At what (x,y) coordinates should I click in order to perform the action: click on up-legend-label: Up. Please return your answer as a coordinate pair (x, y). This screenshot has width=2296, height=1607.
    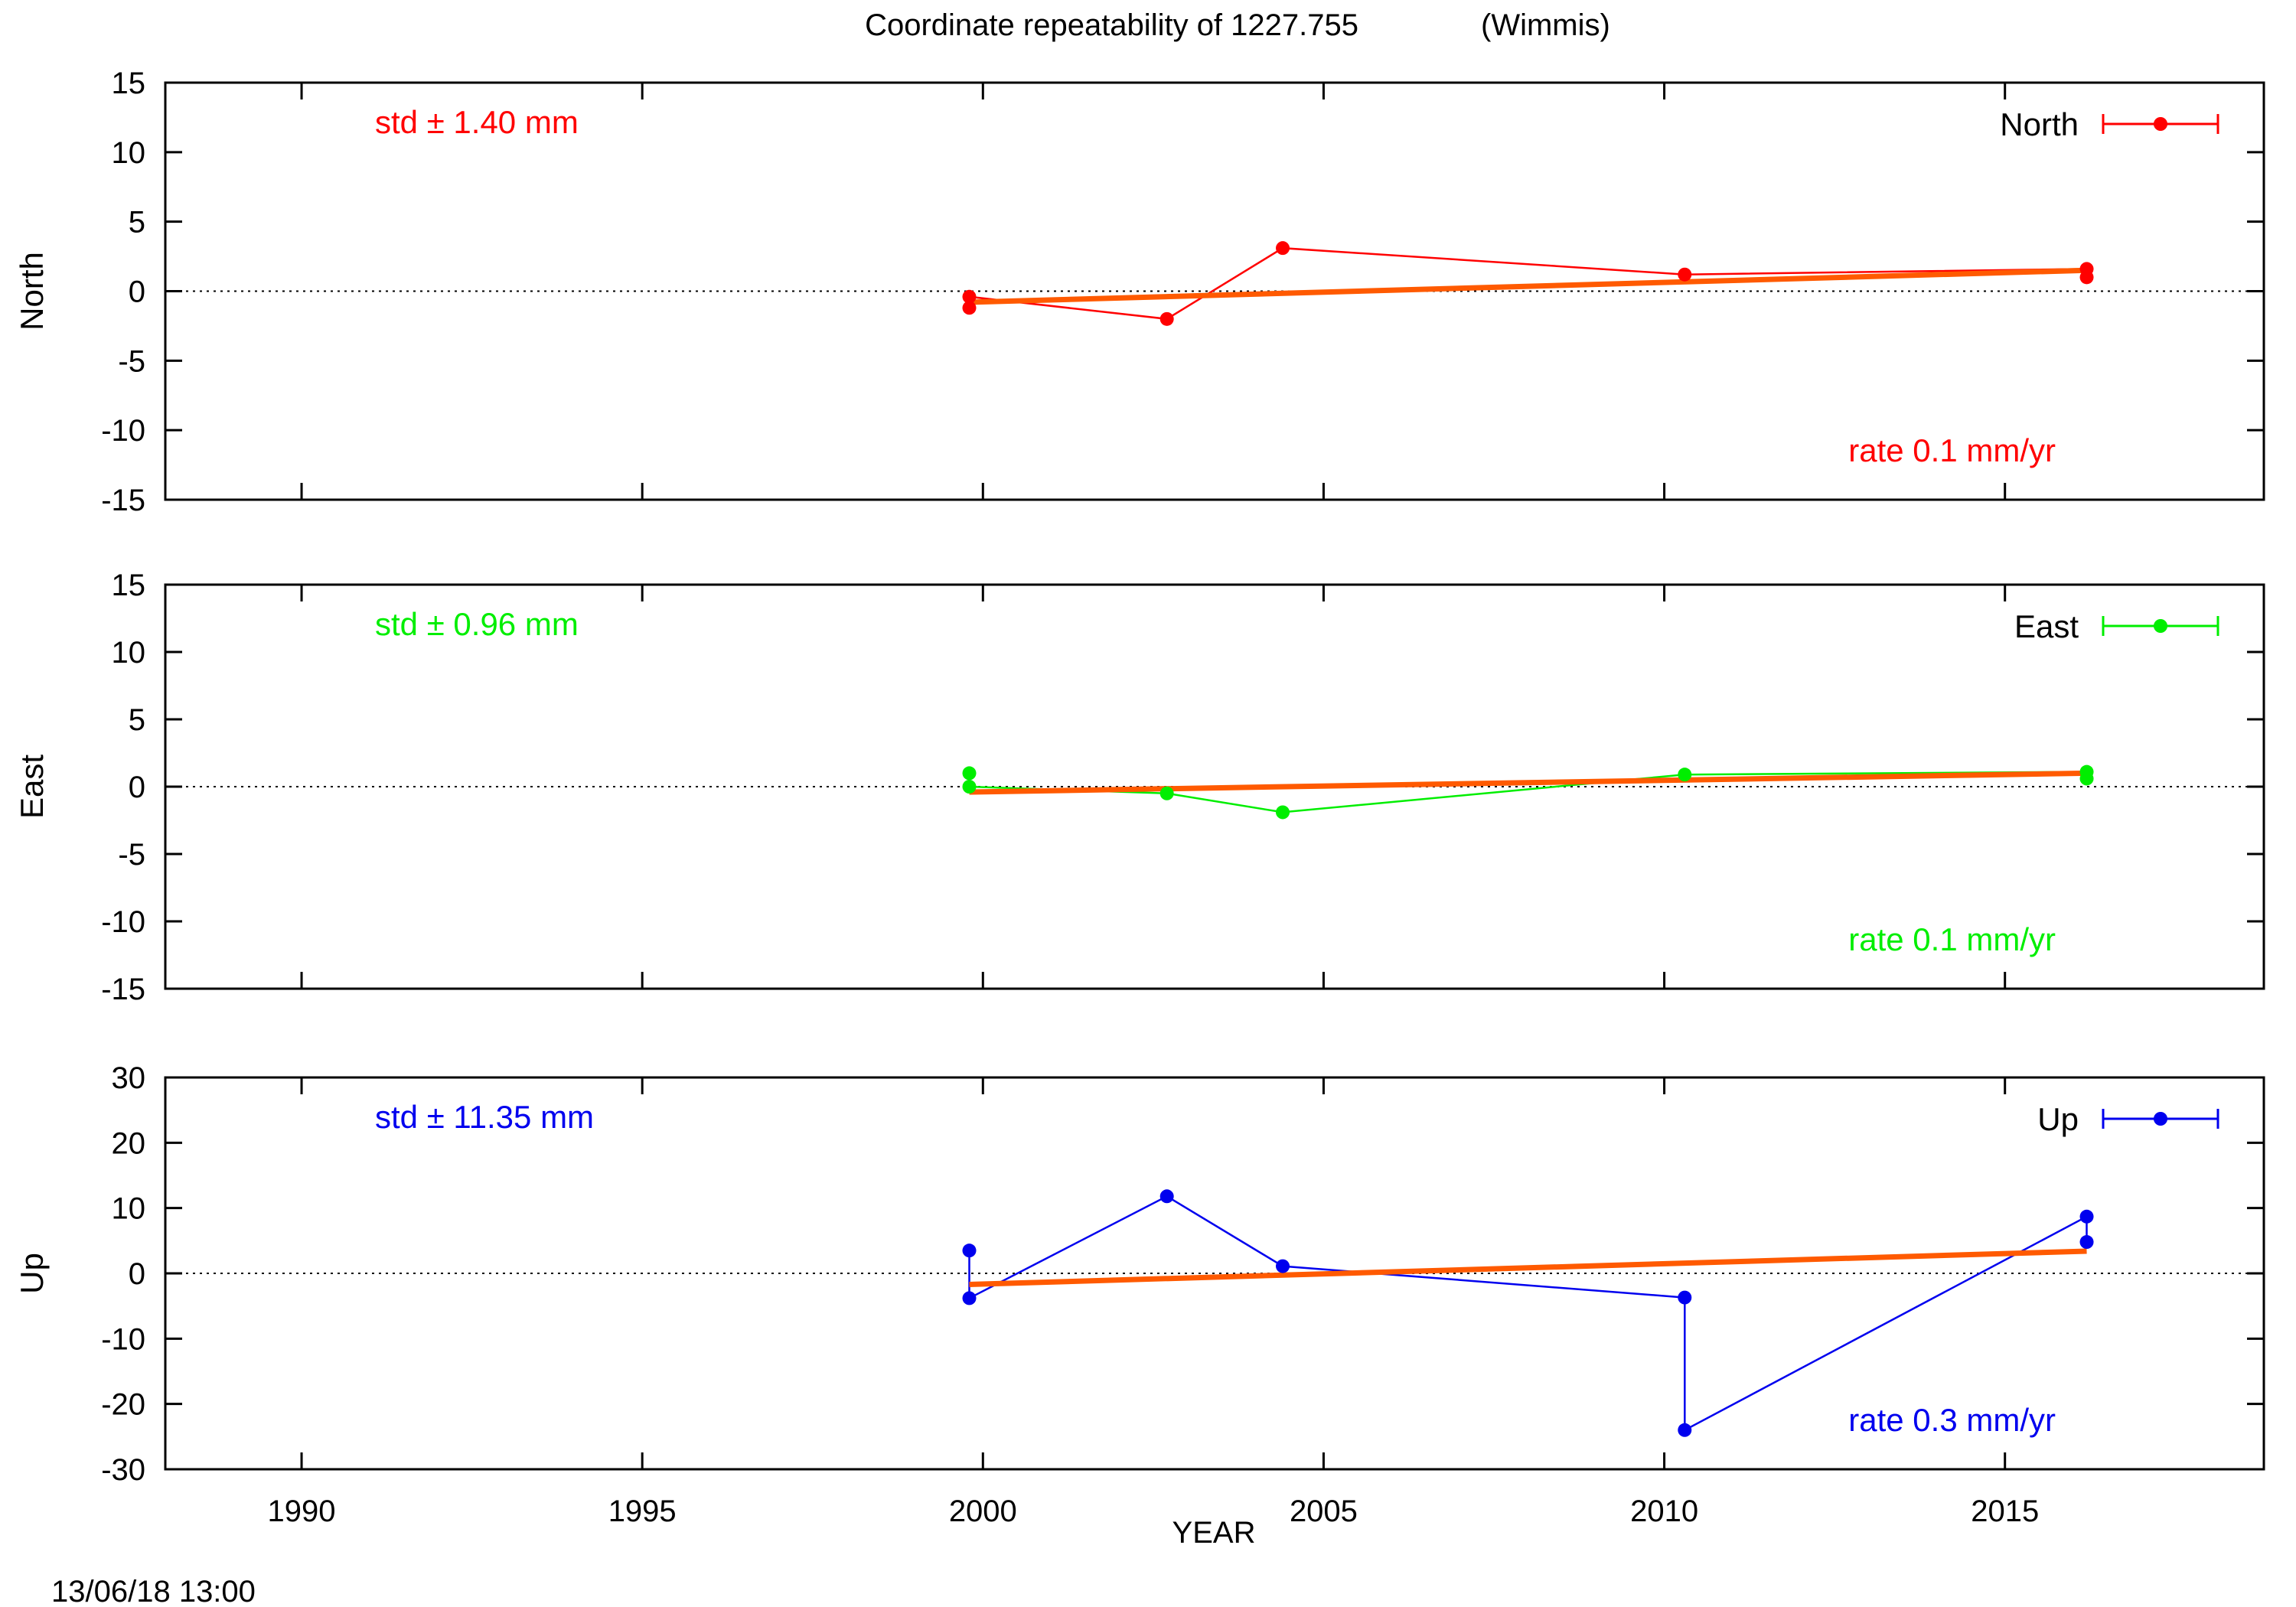
    Looking at the image, I should click on (2058, 1119).